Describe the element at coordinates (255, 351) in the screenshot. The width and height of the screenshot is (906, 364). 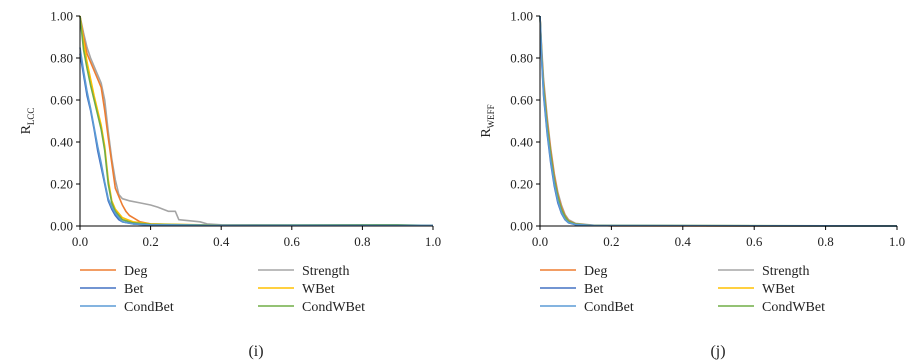
I see `panel-caption: (i)` at that location.